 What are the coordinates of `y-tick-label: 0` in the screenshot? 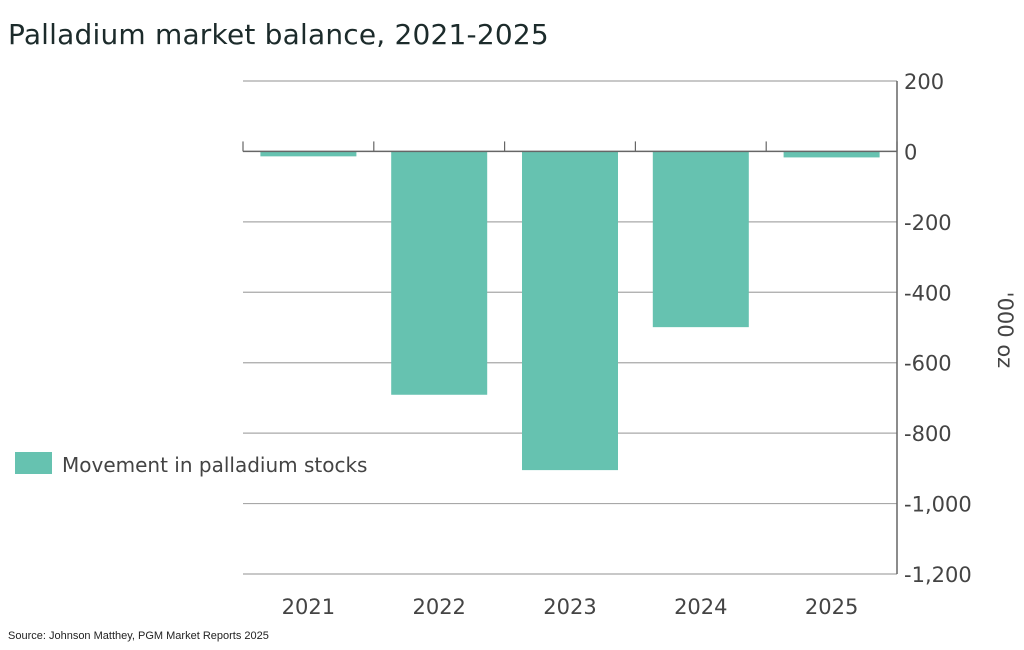 It's located at (910, 152).